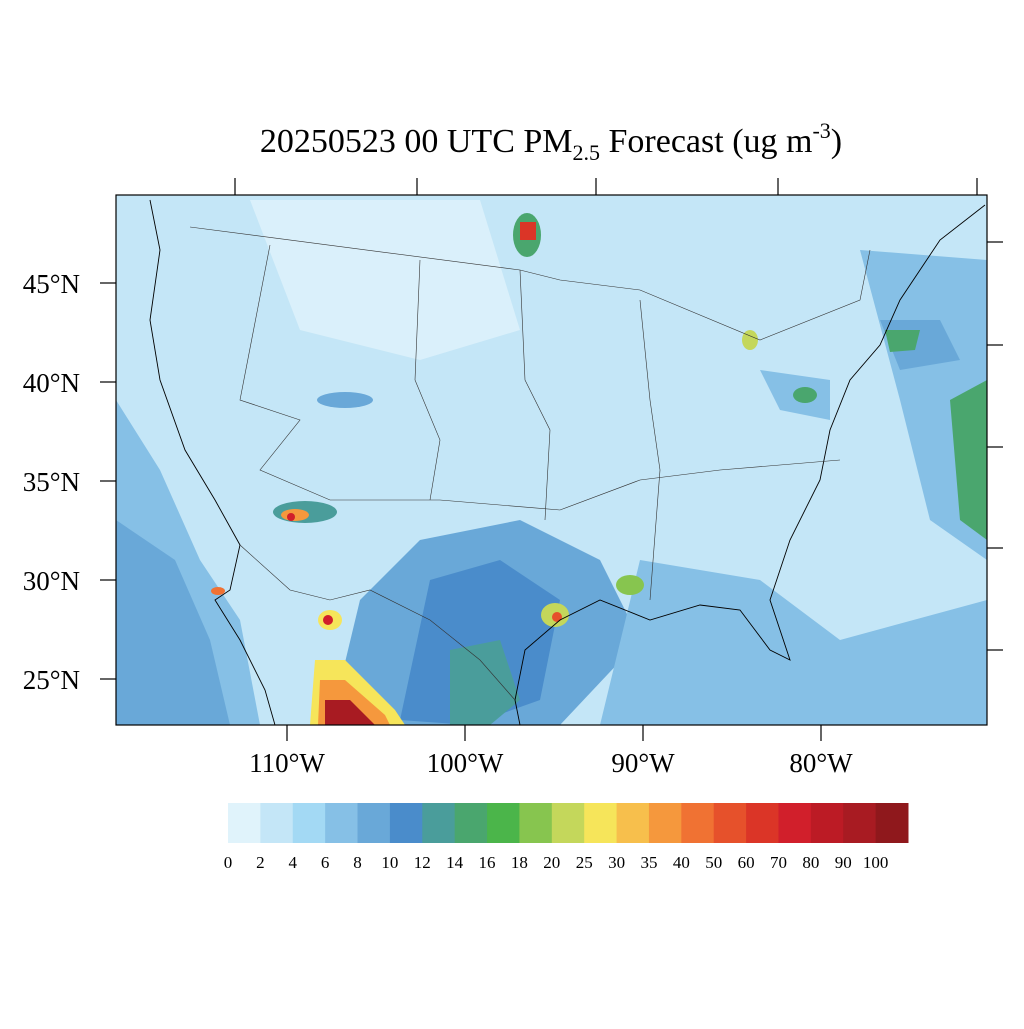 Image resolution: width=1024 pixels, height=1029 pixels. What do you see at coordinates (821, 130) in the screenshot?
I see `title-superscript: -3` at bounding box center [821, 130].